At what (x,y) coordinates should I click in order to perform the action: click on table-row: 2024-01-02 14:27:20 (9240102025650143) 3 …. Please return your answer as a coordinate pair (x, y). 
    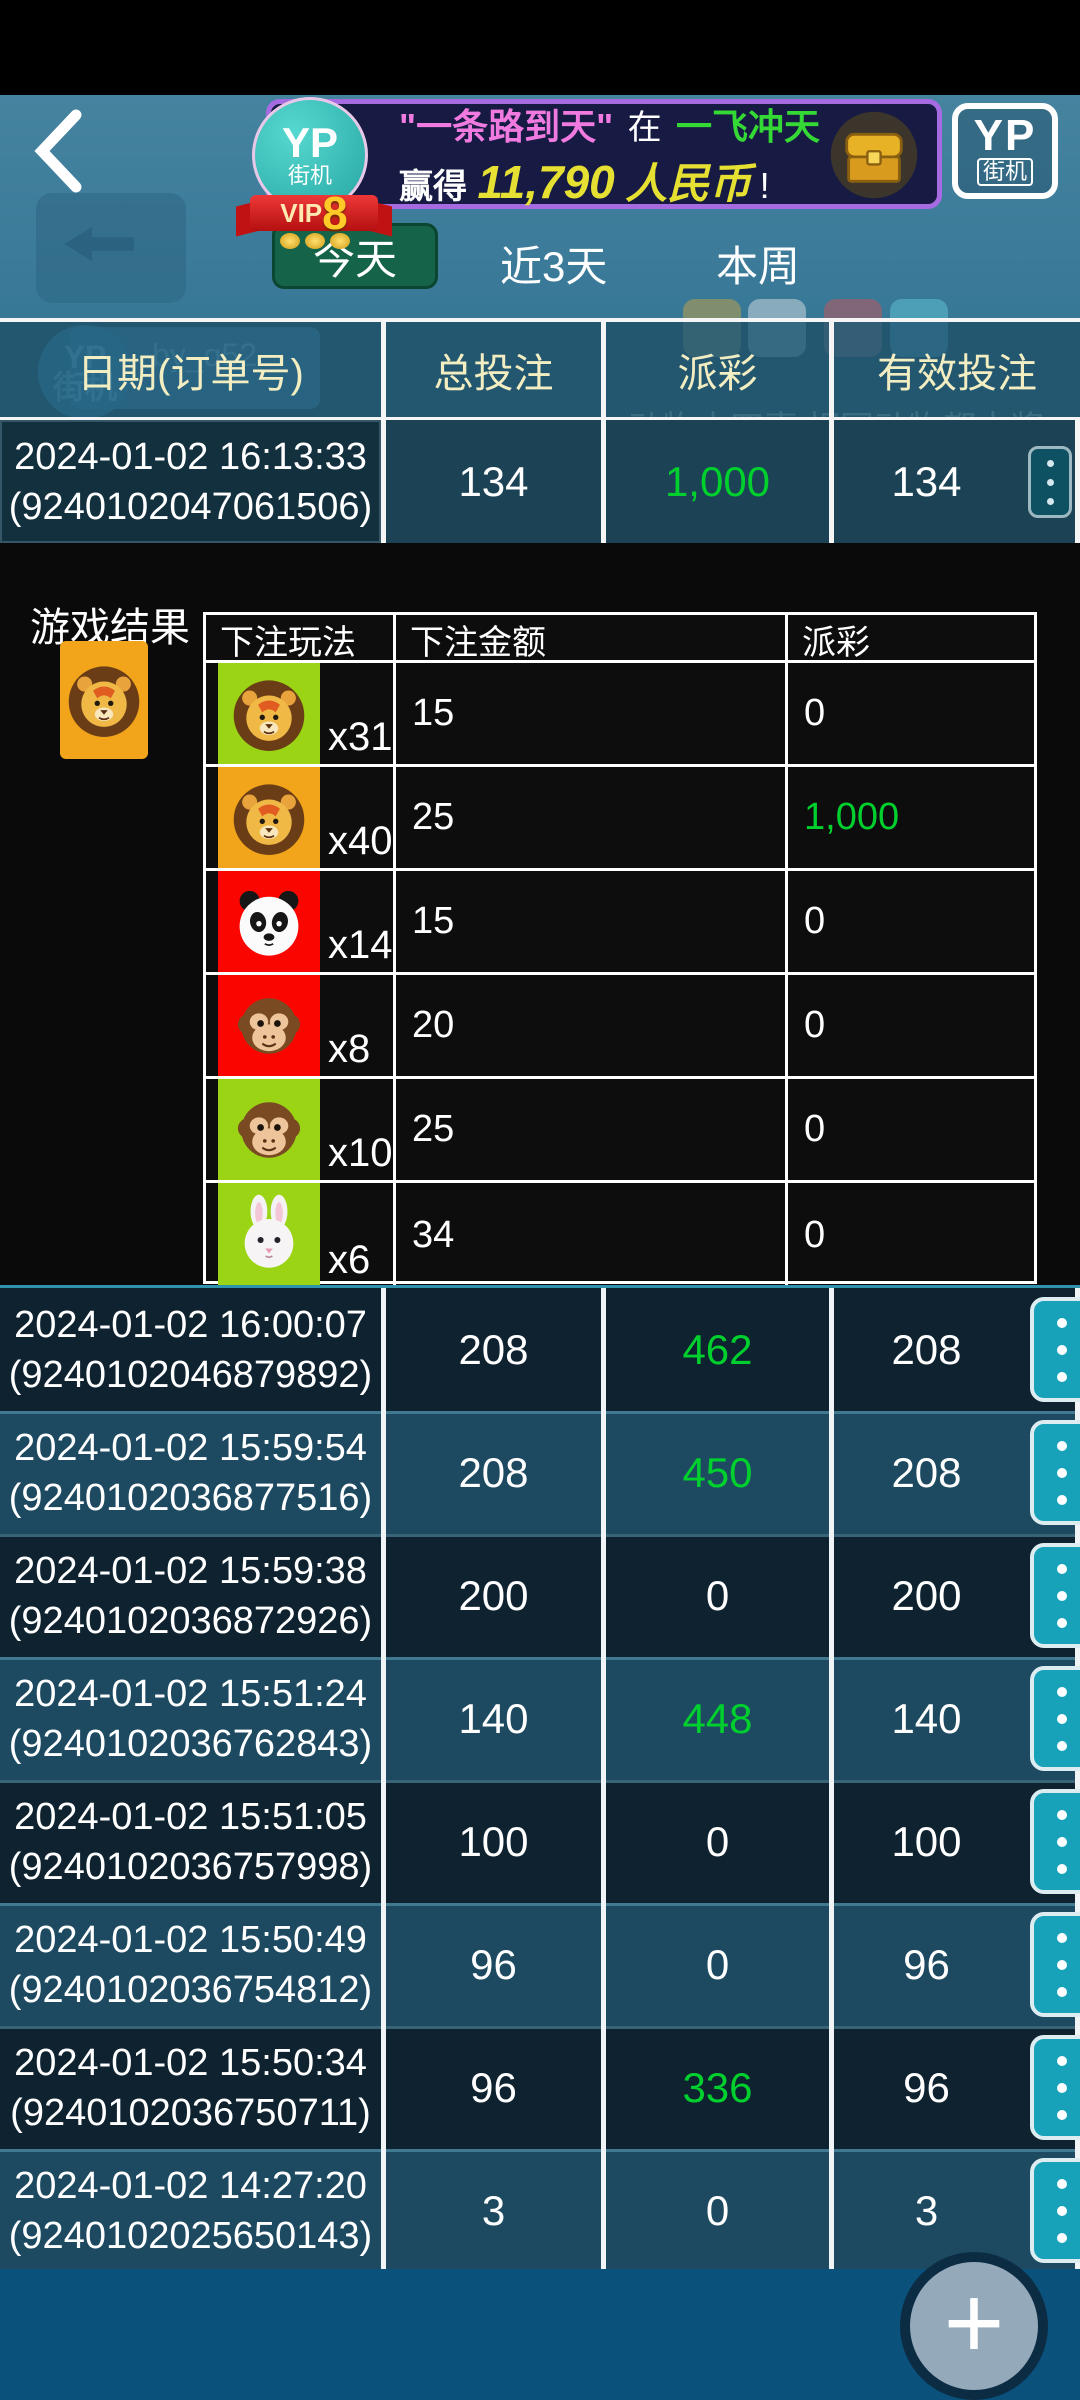
    Looking at the image, I should click on (540, 2210).